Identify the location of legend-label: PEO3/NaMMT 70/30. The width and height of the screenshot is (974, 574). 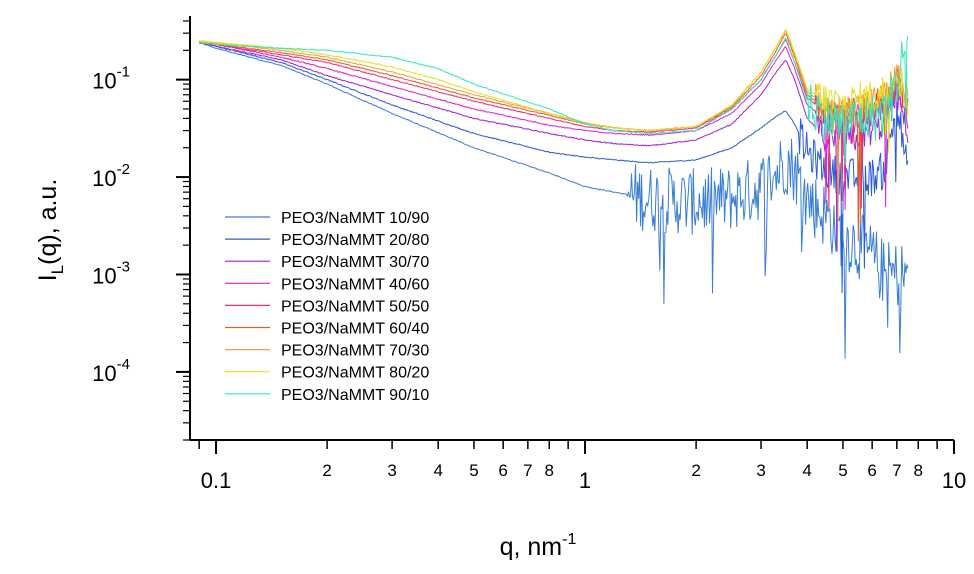
(355, 351).